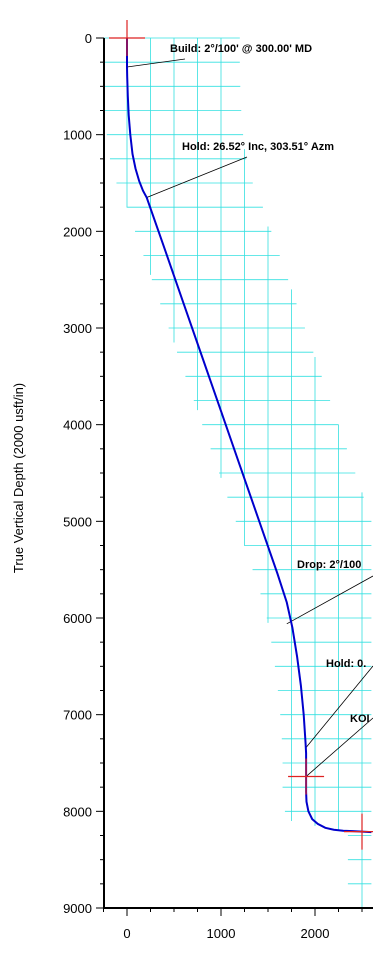 The image size is (373, 968). What do you see at coordinates (258, 147) in the screenshot?
I see `annotation-label: Hold: 26.52° Inc, 303.51° Azm` at bounding box center [258, 147].